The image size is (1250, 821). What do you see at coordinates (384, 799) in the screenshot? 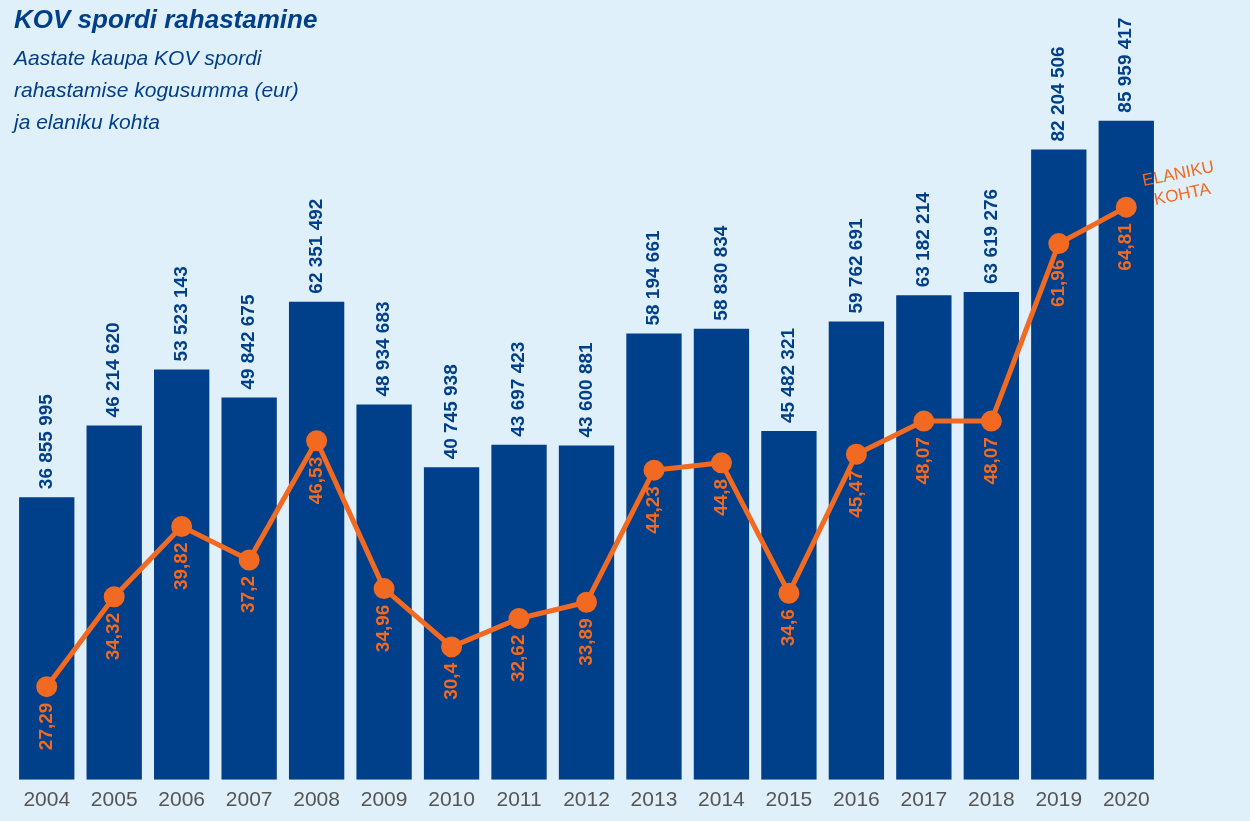
I see `x-tick-label: 2009` at bounding box center [384, 799].